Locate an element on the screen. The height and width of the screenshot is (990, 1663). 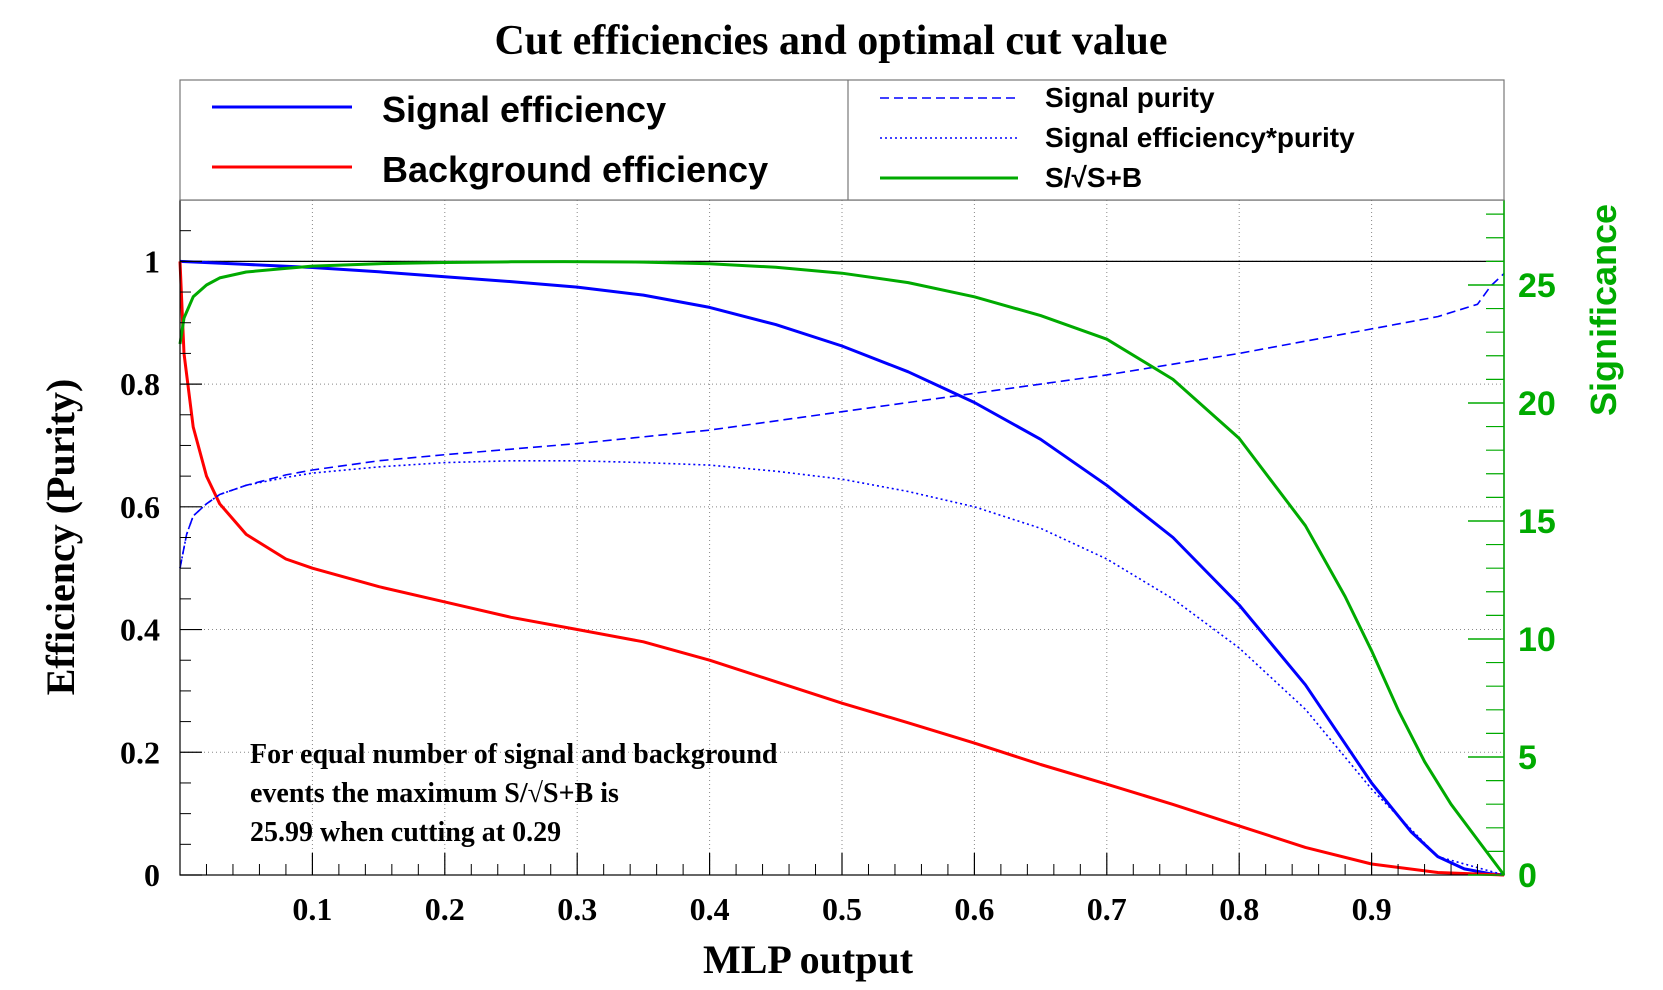
legend-label-background-efficiency: Background efficiency is located at coordinates (575, 169).